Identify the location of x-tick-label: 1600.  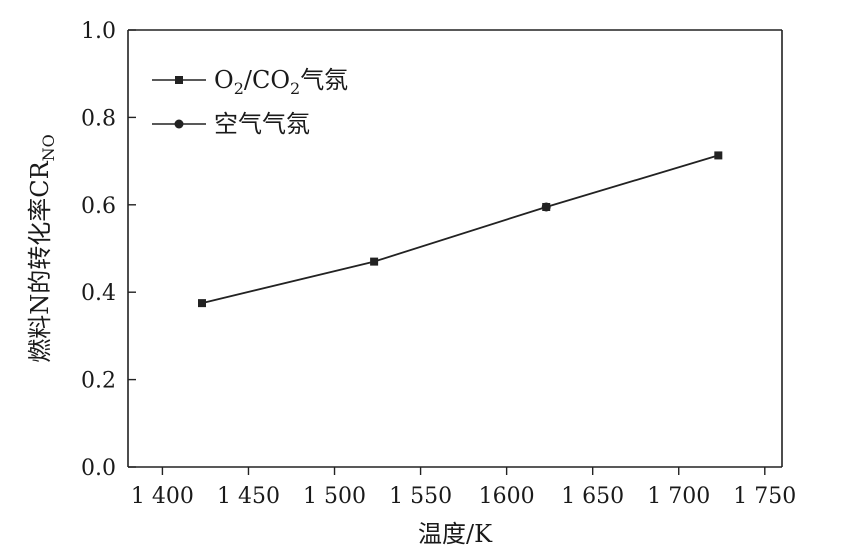
(507, 496).